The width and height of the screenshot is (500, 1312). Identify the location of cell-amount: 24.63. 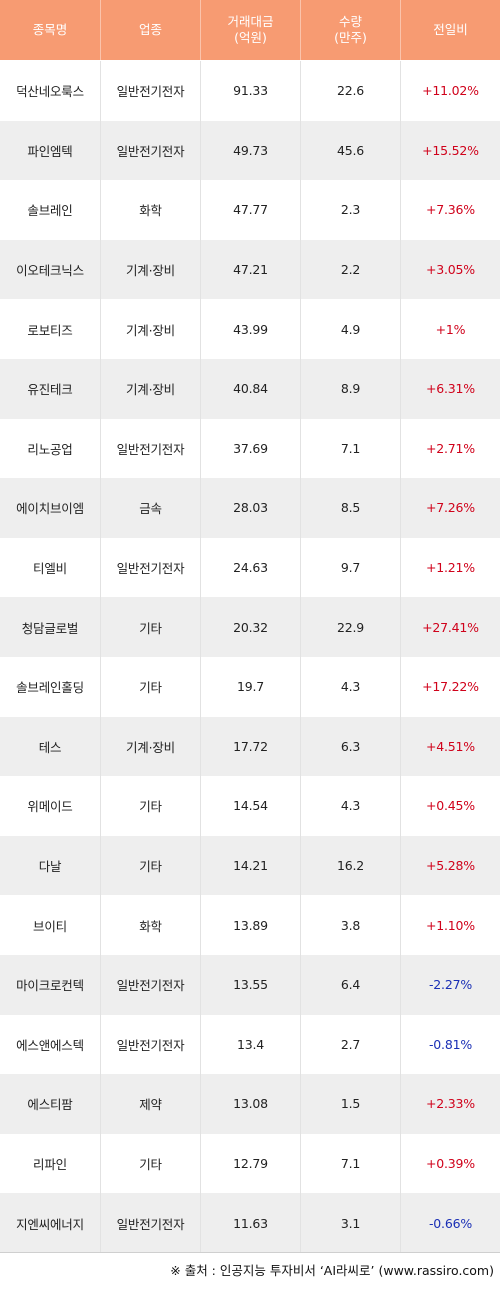
(251, 567).